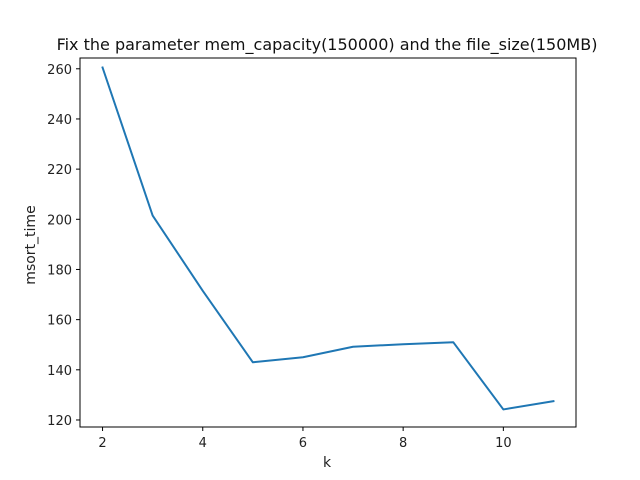 This screenshot has height=480, width=640. I want to click on y-tick-label: 200, so click(59, 220).